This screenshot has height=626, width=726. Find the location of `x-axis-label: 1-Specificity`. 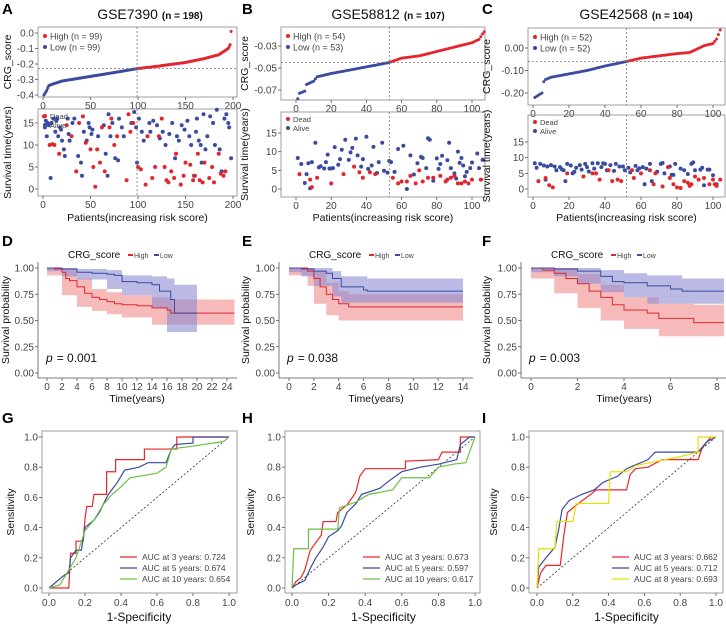

x-axis-label: 1-Specificity is located at coordinates (139, 617).